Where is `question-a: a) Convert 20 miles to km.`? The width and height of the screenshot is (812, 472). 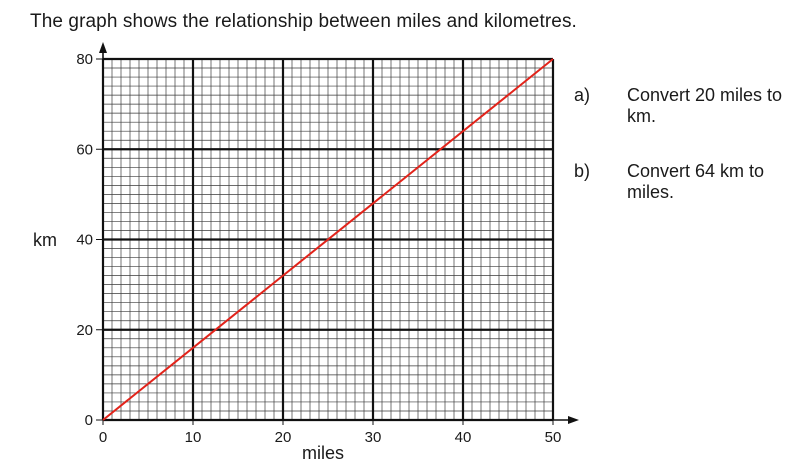 question-a: a) Convert 20 miles to km. is located at coordinates (688, 106).